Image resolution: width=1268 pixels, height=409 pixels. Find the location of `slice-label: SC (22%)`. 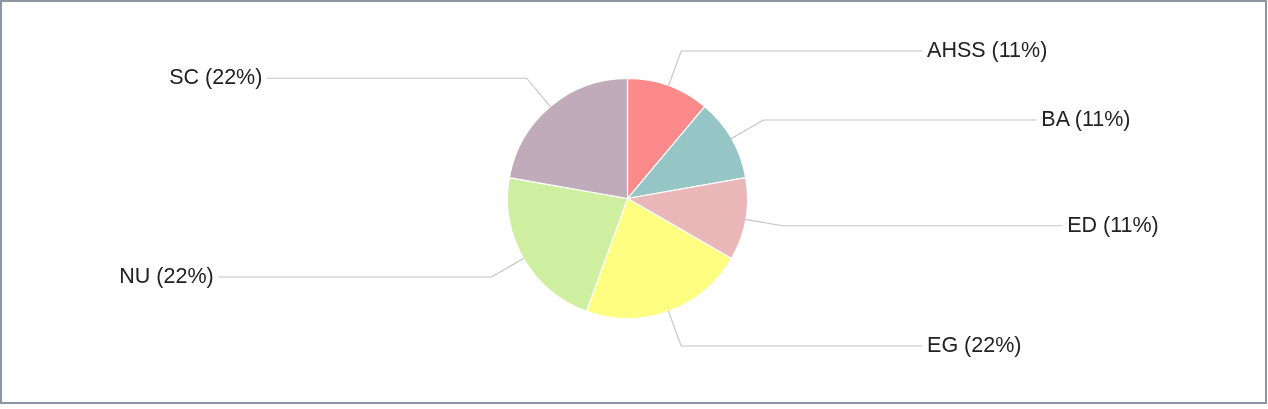

slice-label: SC (22%) is located at coordinates (216, 77).